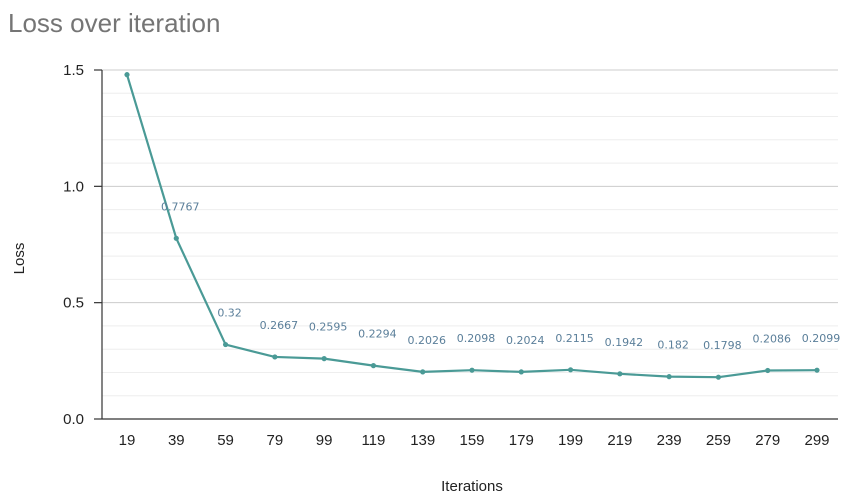  I want to click on data-label: 0.182, so click(673, 345).